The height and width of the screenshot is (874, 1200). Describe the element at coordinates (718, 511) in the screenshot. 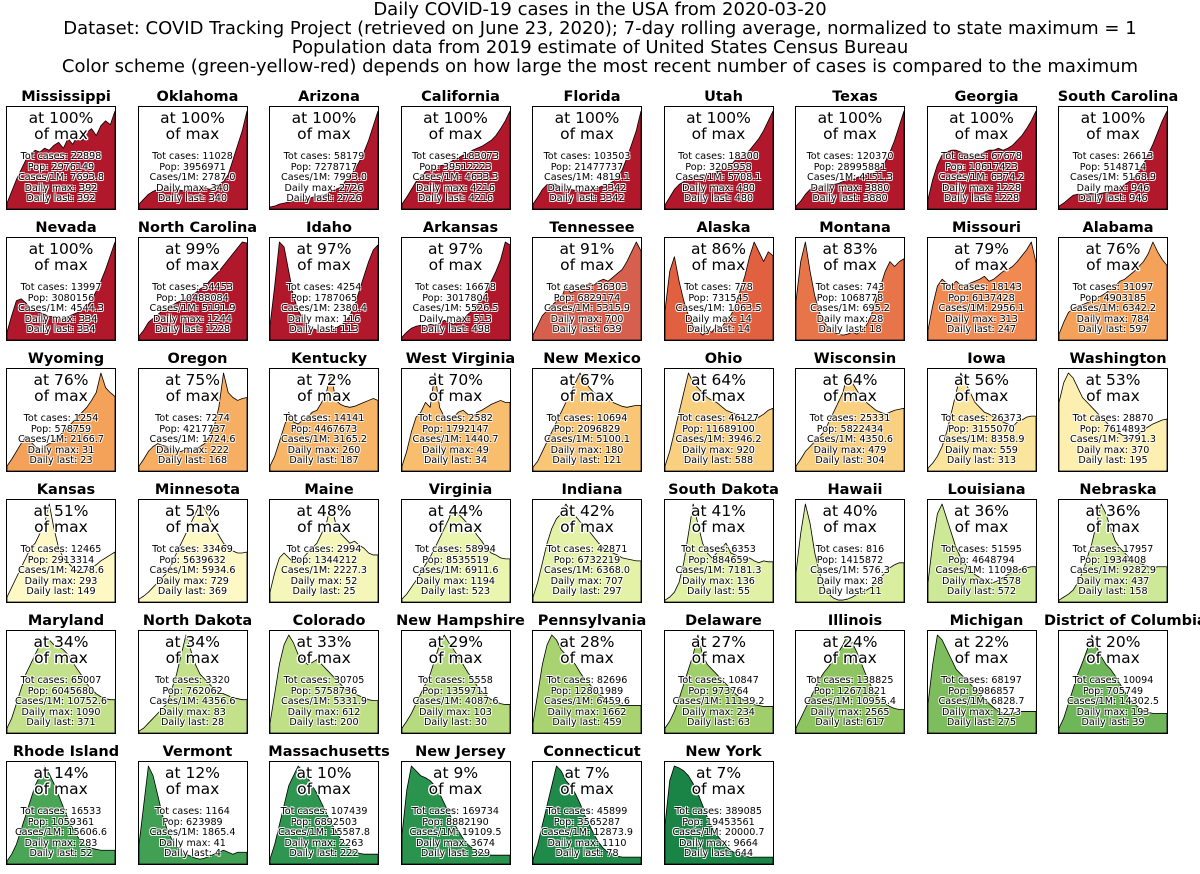

I see `pct-of-max: at 41%` at that location.